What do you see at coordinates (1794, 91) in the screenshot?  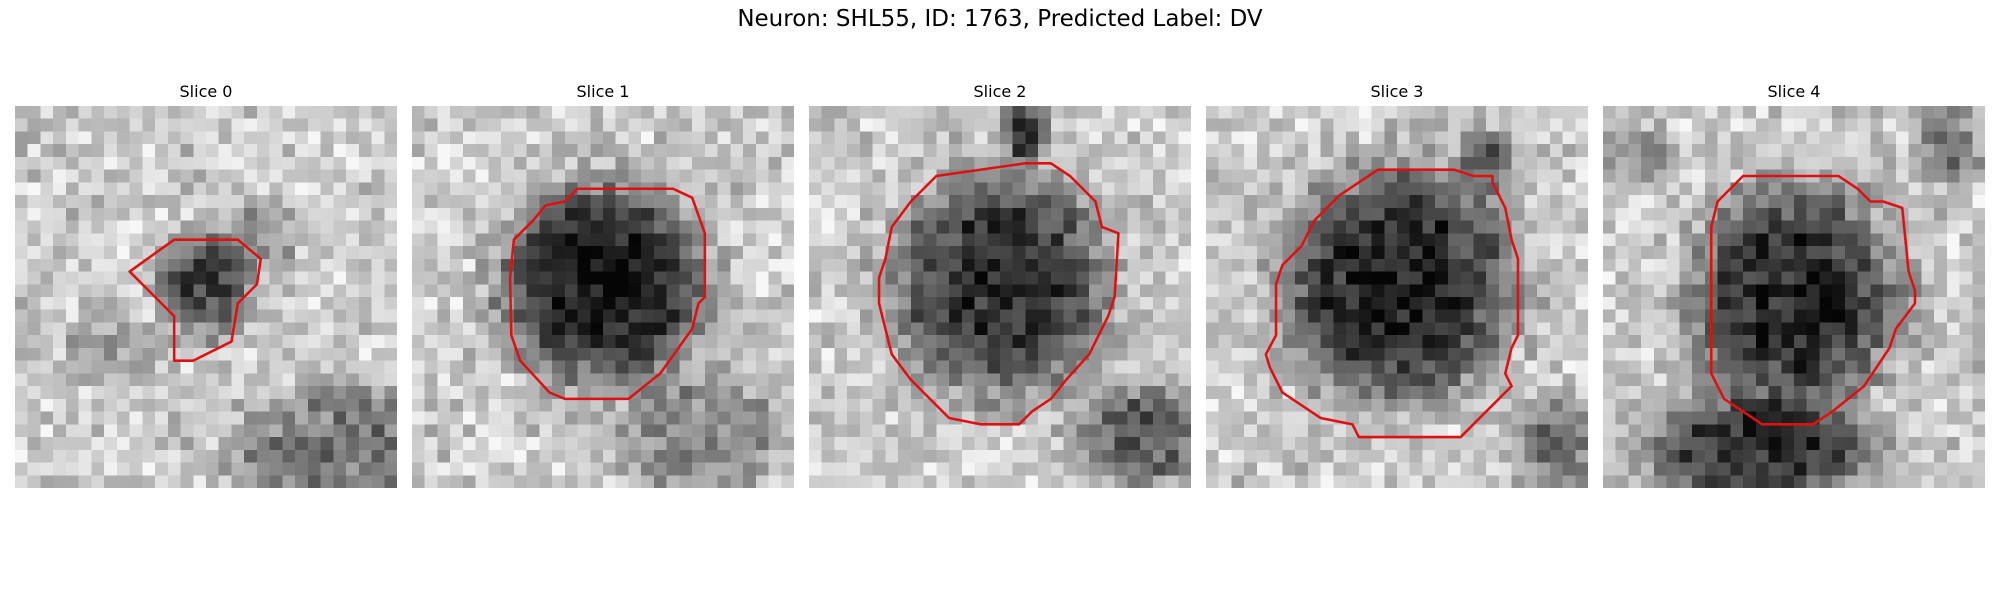 I see `slice-title: Slice 4` at bounding box center [1794, 91].